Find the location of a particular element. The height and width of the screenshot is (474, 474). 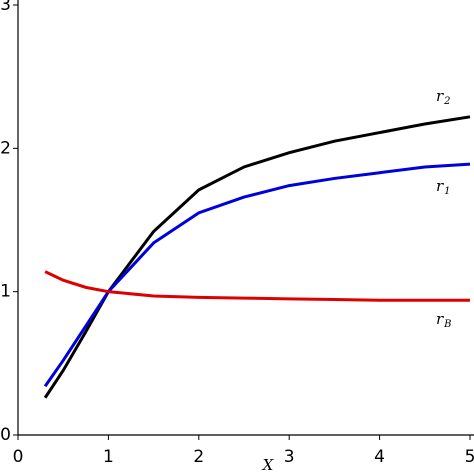

x-tick-label: 1 is located at coordinates (108, 457).